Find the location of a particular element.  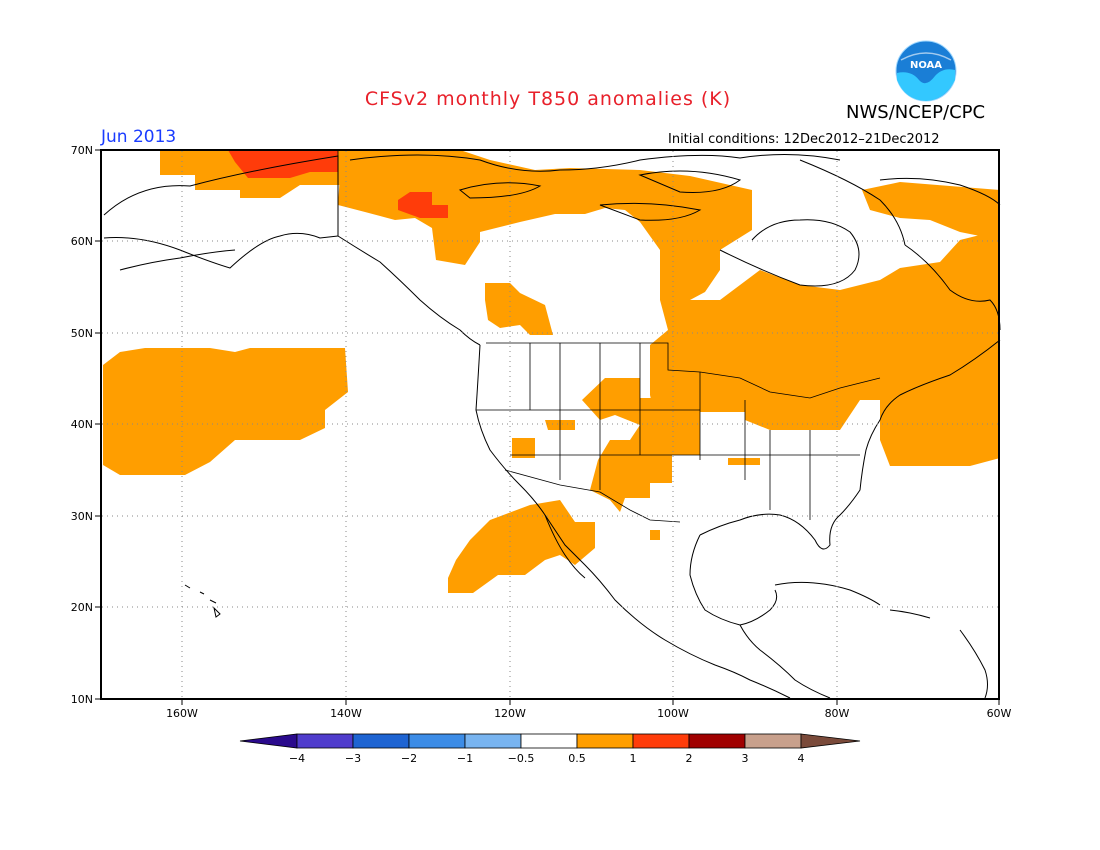

colorbar-label: 3 is located at coordinates (745, 758).